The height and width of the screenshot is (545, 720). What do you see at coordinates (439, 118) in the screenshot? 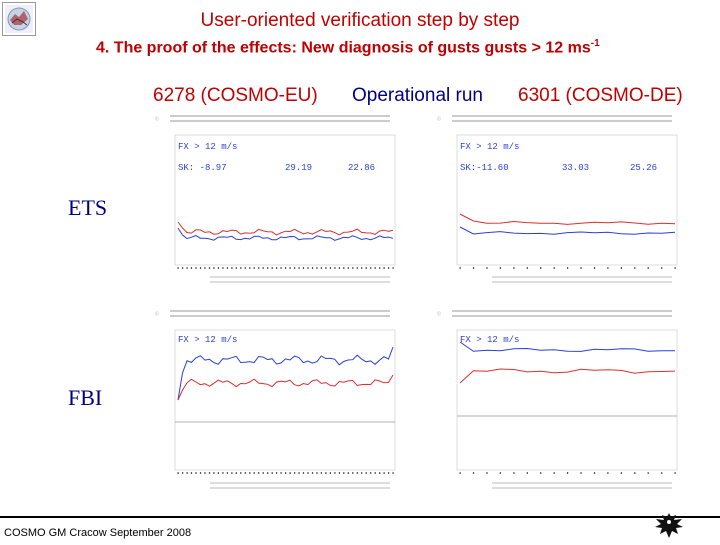
I see `ets-de-header-line: ⓒ` at bounding box center [439, 118].